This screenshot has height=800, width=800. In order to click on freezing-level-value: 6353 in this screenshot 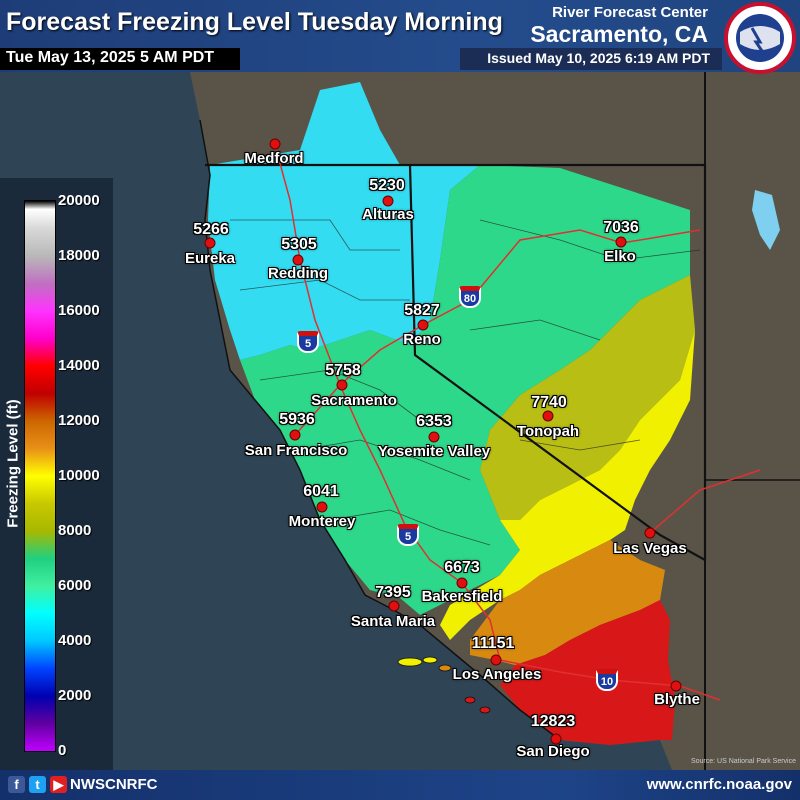, I will do `click(434, 421)`.